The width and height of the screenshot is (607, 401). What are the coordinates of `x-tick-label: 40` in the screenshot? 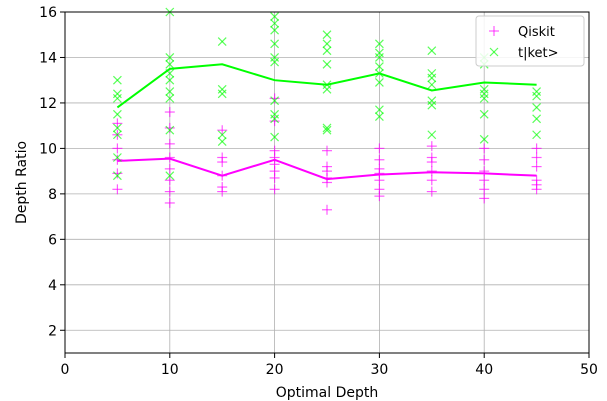 It's located at (484, 370).